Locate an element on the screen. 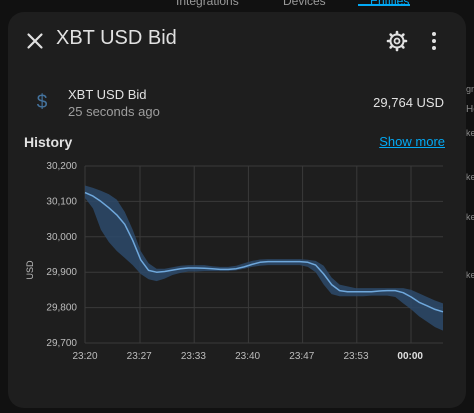 This screenshot has width=474, height=413. background-text-fragment: gra is located at coordinates (470, 89).